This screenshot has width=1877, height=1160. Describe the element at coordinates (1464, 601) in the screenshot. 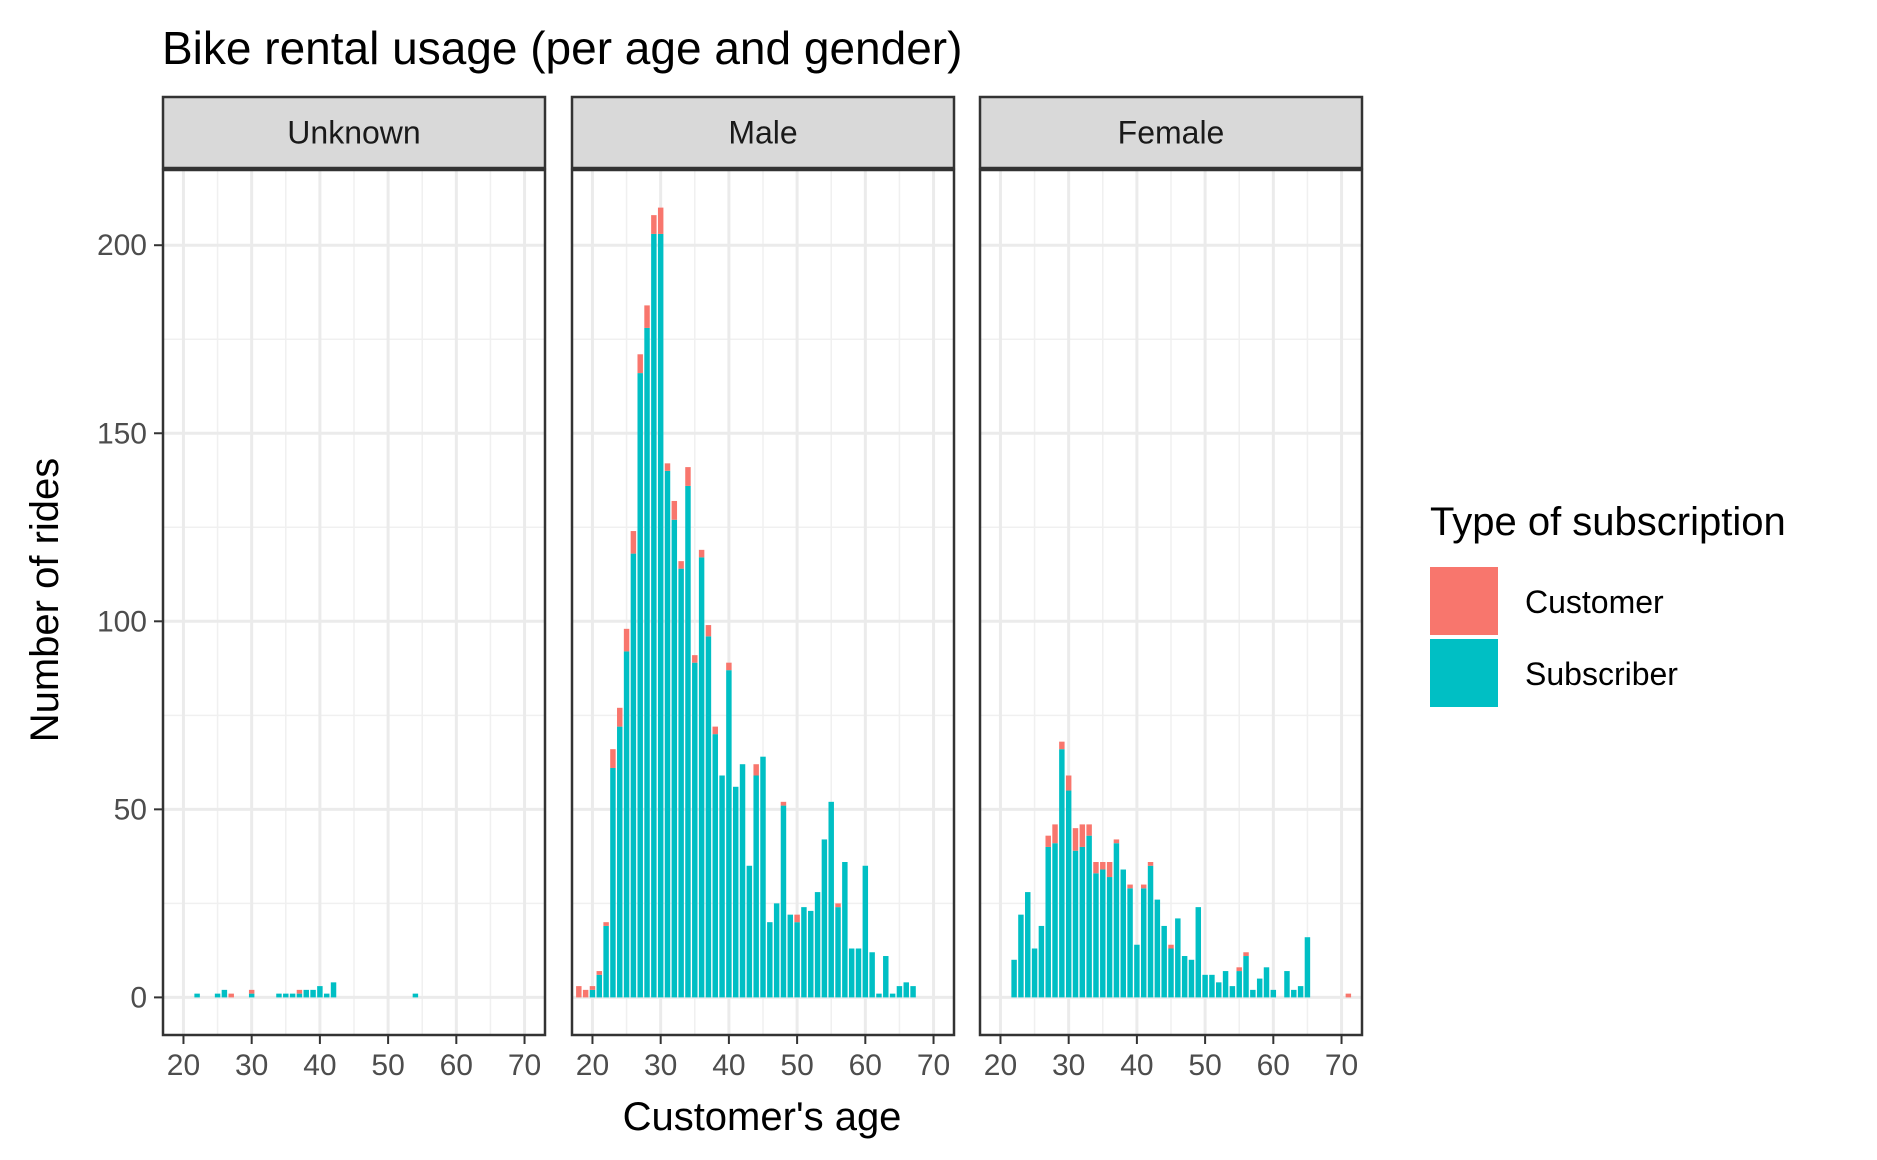

I see `legend-key-customer` at that location.